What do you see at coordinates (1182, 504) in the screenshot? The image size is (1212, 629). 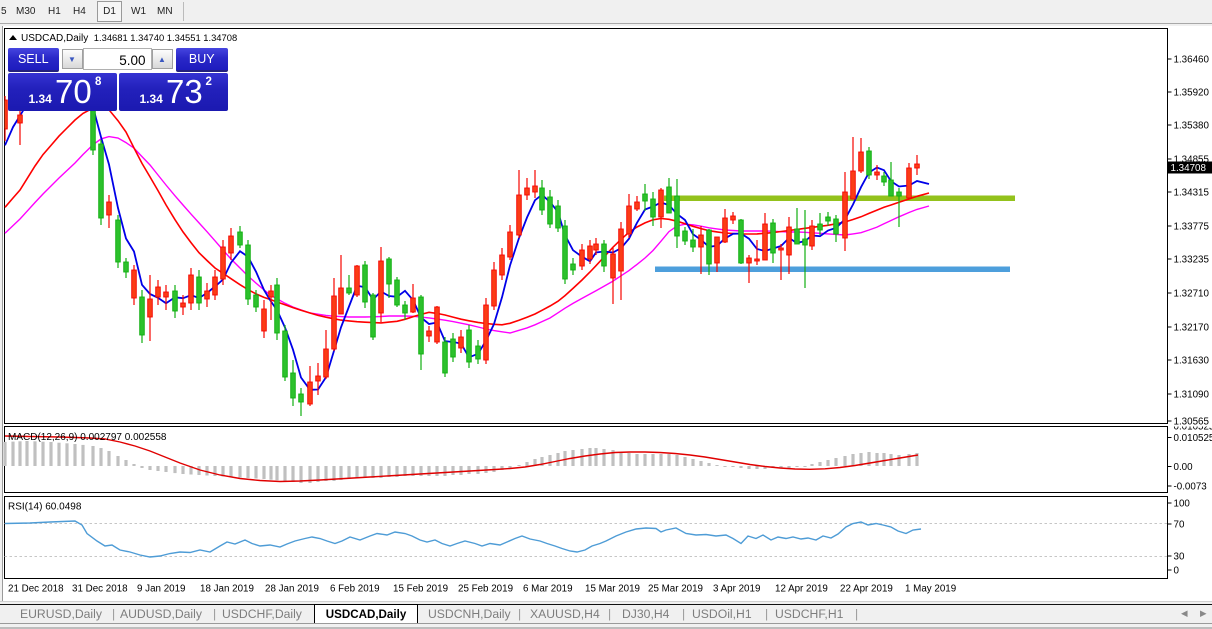 I see `svg-text: 100` at bounding box center [1182, 504].